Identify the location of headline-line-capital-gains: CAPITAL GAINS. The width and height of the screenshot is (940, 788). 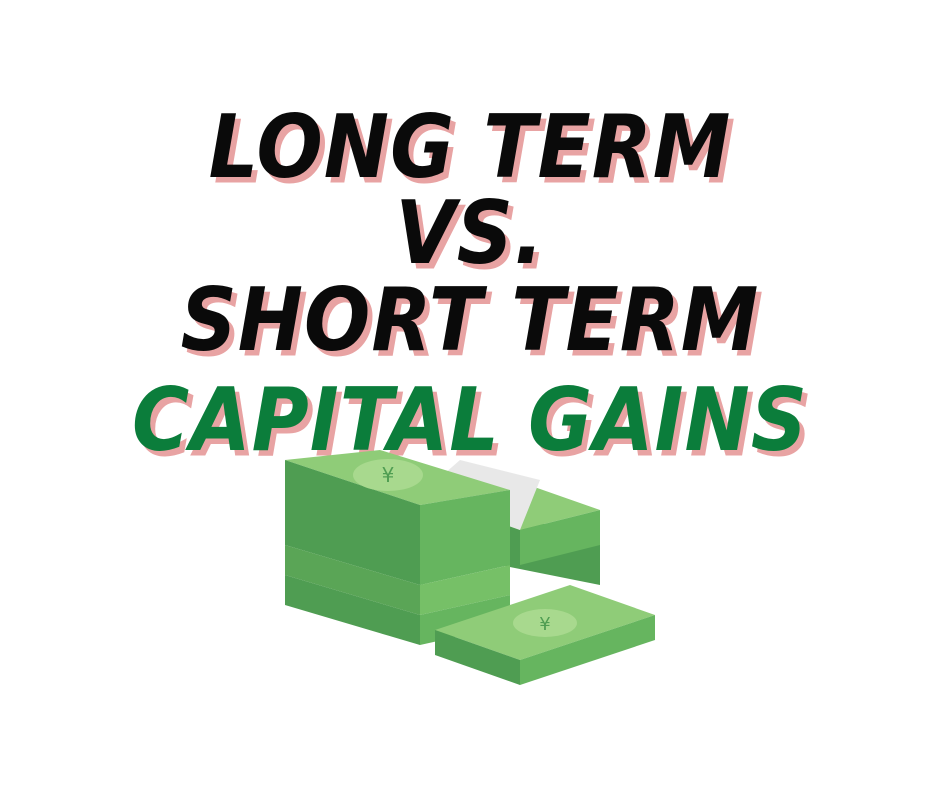
(470, 421).